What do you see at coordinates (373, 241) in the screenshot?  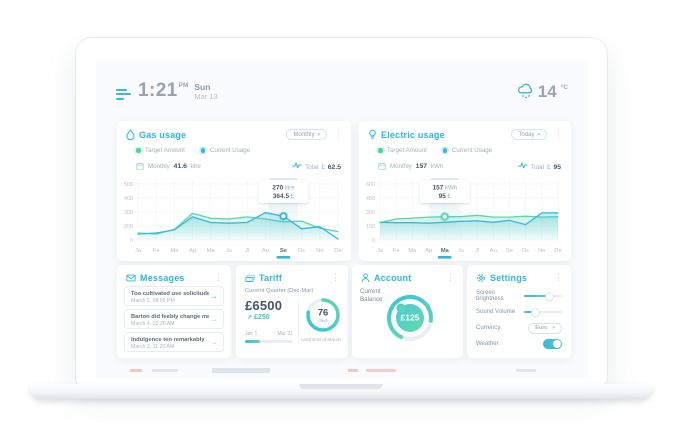 I see `svg-text: 0` at bounding box center [373, 241].